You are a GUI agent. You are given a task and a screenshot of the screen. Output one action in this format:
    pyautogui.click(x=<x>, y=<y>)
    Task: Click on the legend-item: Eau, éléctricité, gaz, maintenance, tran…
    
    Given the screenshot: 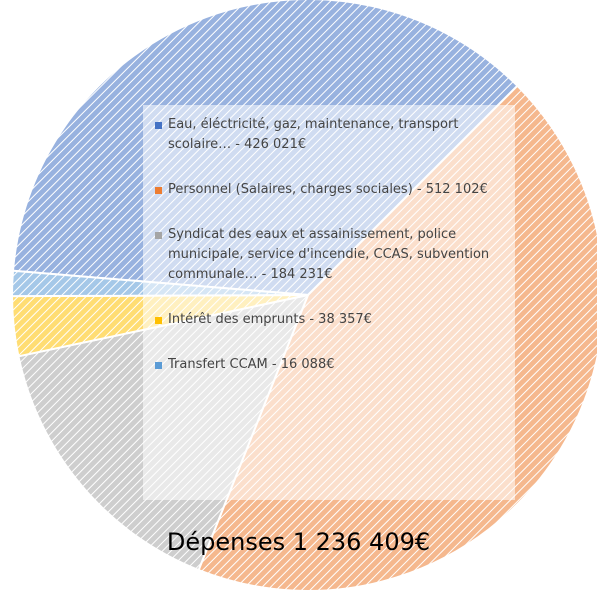 What is the action you would take?
    pyautogui.click(x=333, y=135)
    